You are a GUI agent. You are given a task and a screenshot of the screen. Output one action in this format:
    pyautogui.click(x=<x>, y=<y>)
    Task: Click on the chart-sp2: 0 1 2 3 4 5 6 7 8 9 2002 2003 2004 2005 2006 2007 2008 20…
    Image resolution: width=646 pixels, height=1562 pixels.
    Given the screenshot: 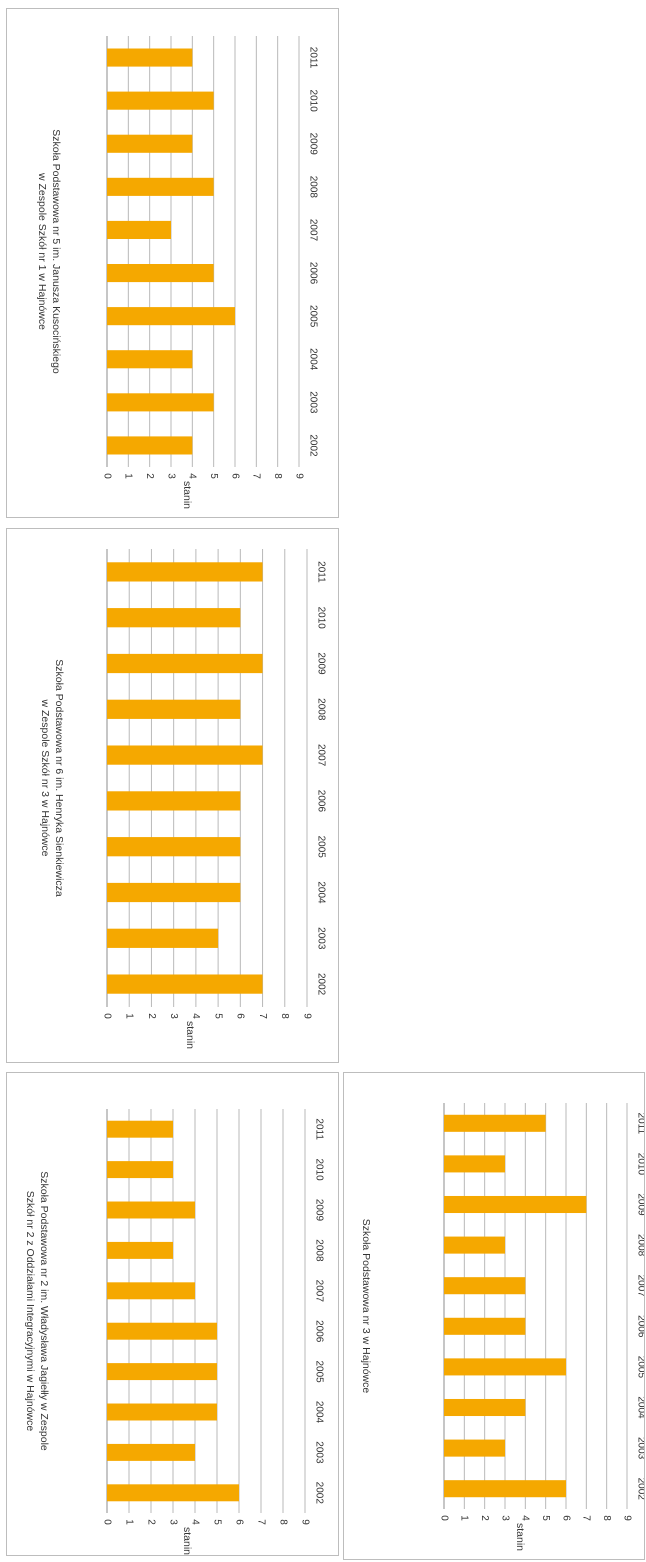 What is the action you would take?
    pyautogui.click(x=174, y=1332)
    